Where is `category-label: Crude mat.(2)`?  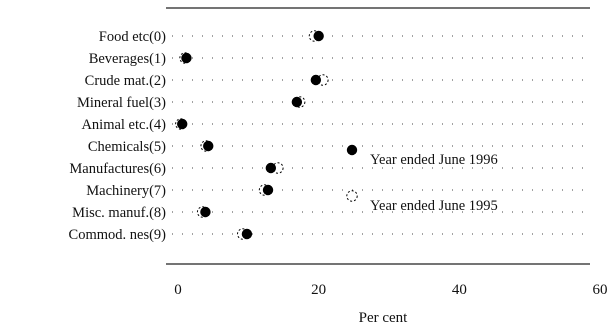 category-label: Crude mat.(2) is located at coordinates (126, 81).